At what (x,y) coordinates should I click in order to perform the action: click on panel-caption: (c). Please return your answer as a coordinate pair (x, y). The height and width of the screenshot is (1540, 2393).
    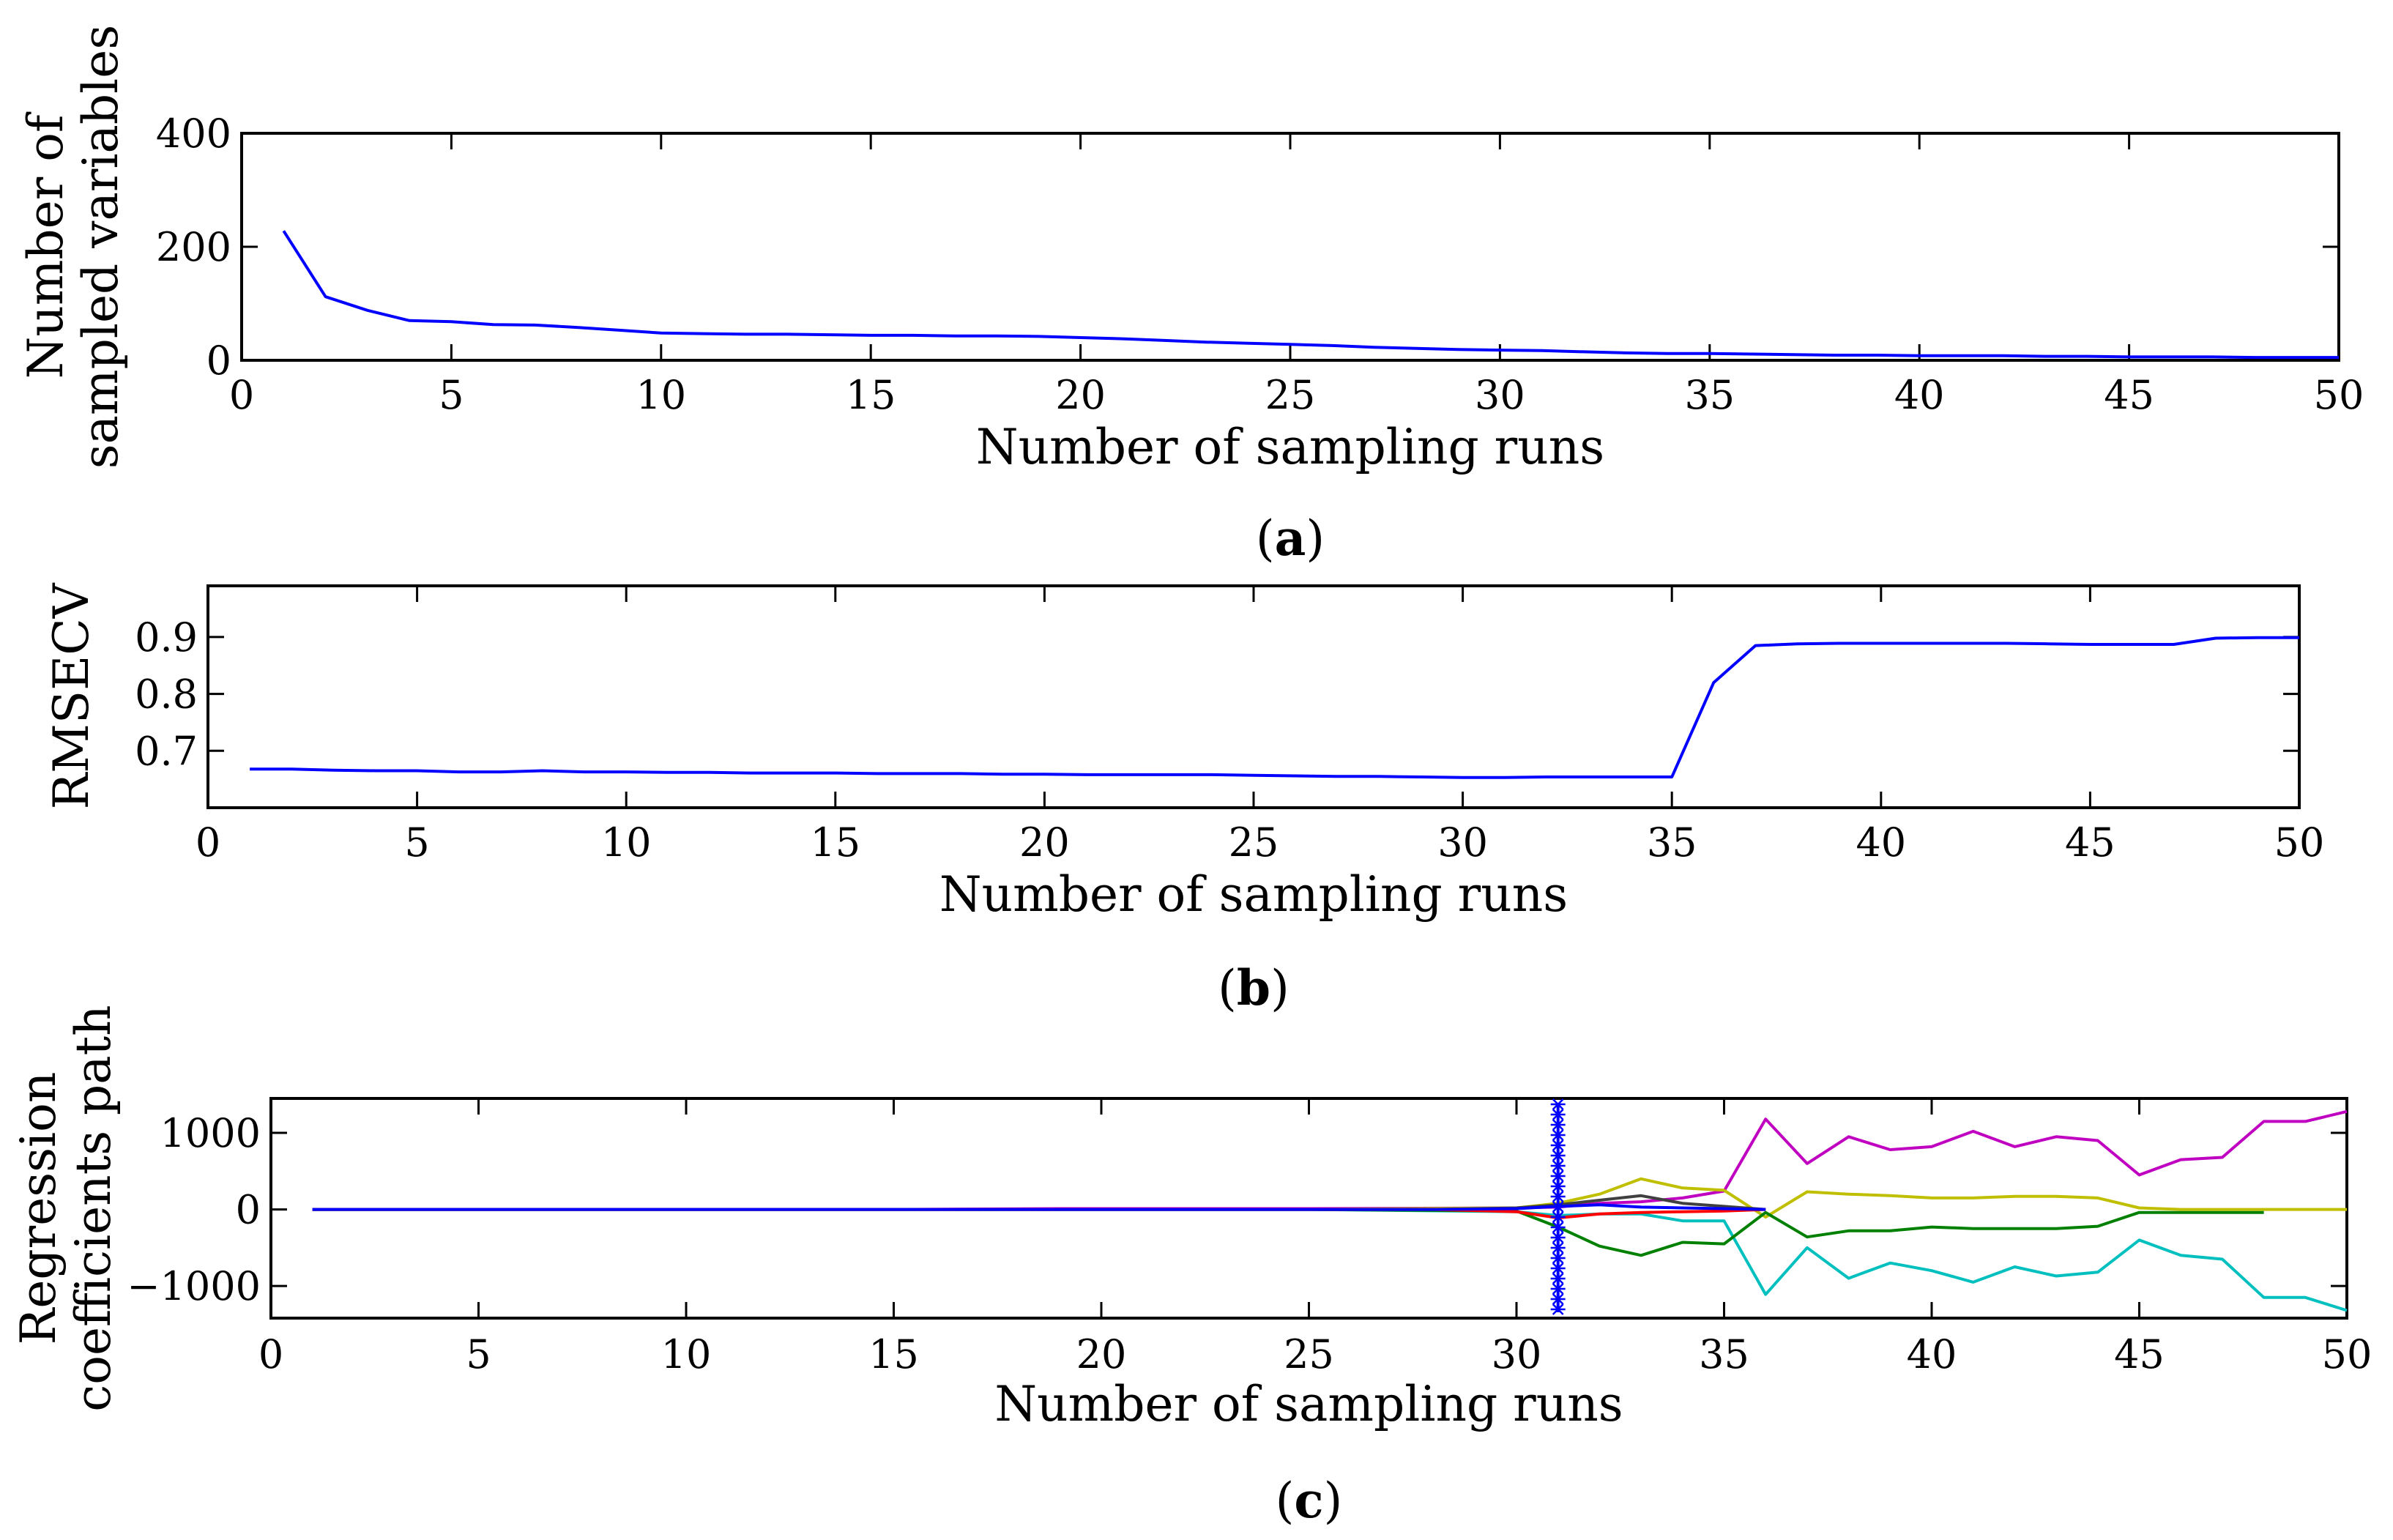
    Looking at the image, I should click on (1309, 1500).